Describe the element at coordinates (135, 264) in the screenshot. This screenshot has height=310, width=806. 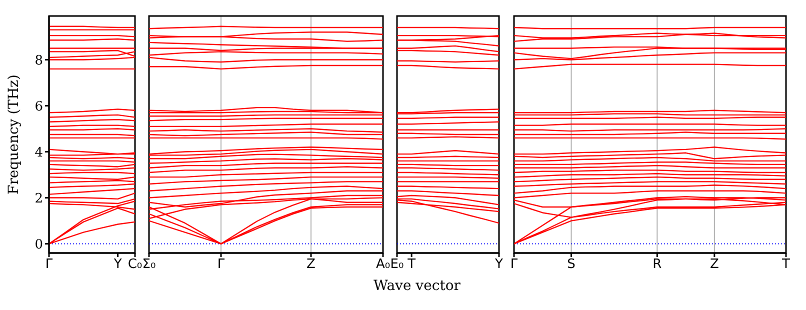
I see `x-tick-label: C₀` at that location.